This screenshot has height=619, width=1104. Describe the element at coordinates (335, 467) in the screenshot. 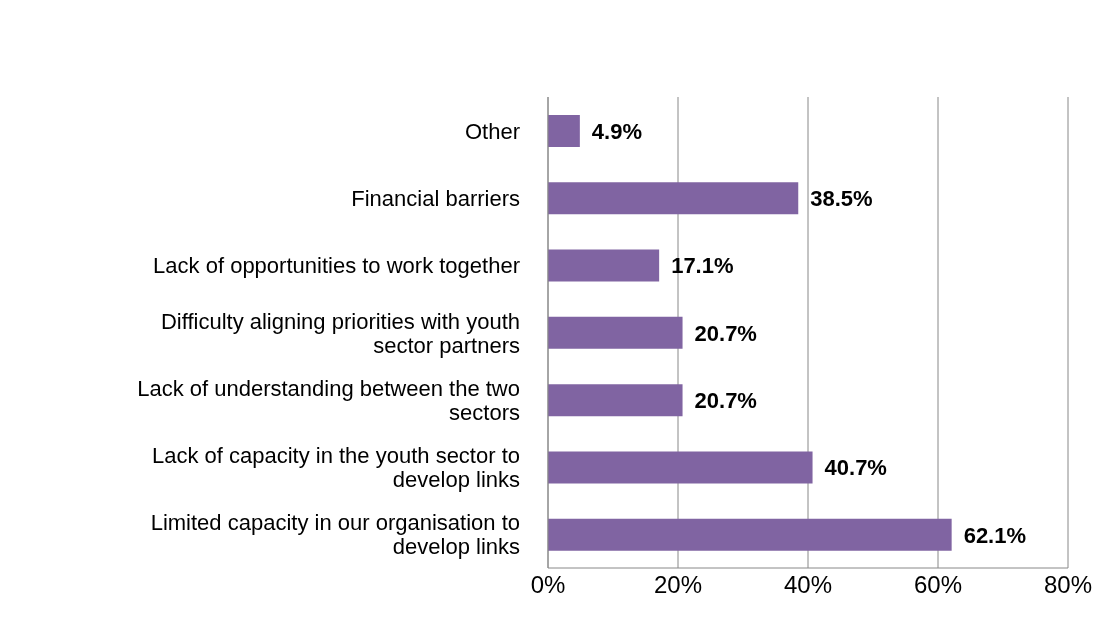

I see `y-tick-label: Lack of capacity in the youth sector to develop links` at that location.